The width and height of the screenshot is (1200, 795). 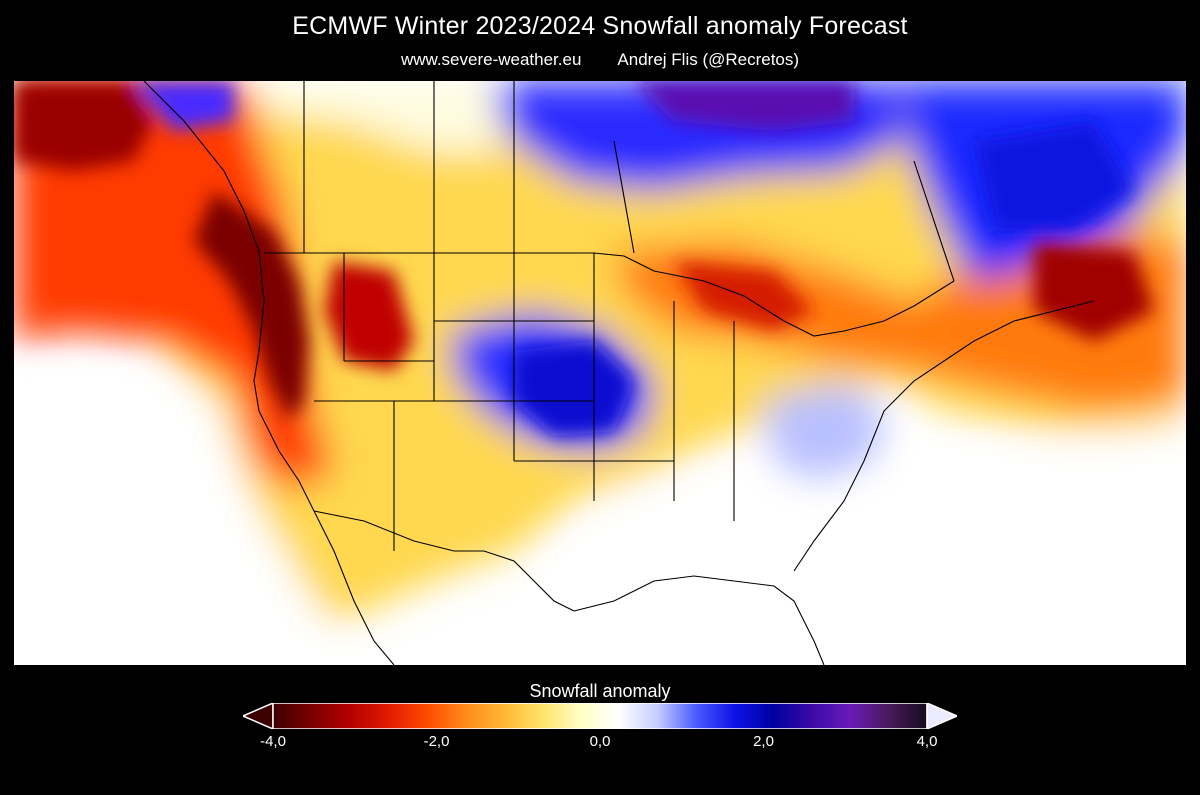 What do you see at coordinates (763, 741) in the screenshot?
I see `colorbar-tick-label: 2,0` at bounding box center [763, 741].